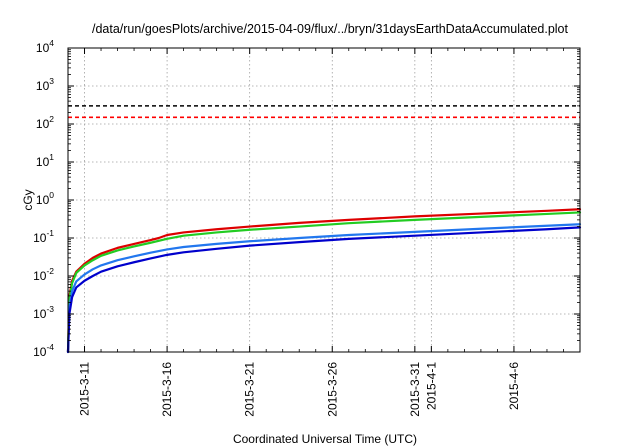 This screenshot has width=640, height=448. Describe the element at coordinates (514, 386) in the screenshot. I see `x-tick-label: 2015-4-6` at that location.